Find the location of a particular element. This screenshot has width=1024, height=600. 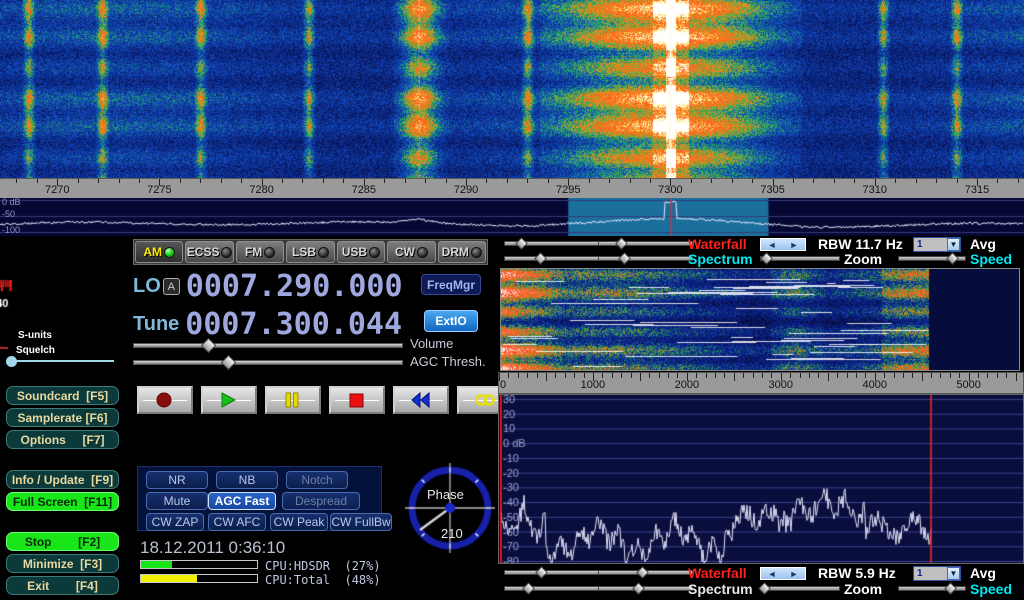

rbw-left-arrow-top: ◄ is located at coordinates (772, 244).